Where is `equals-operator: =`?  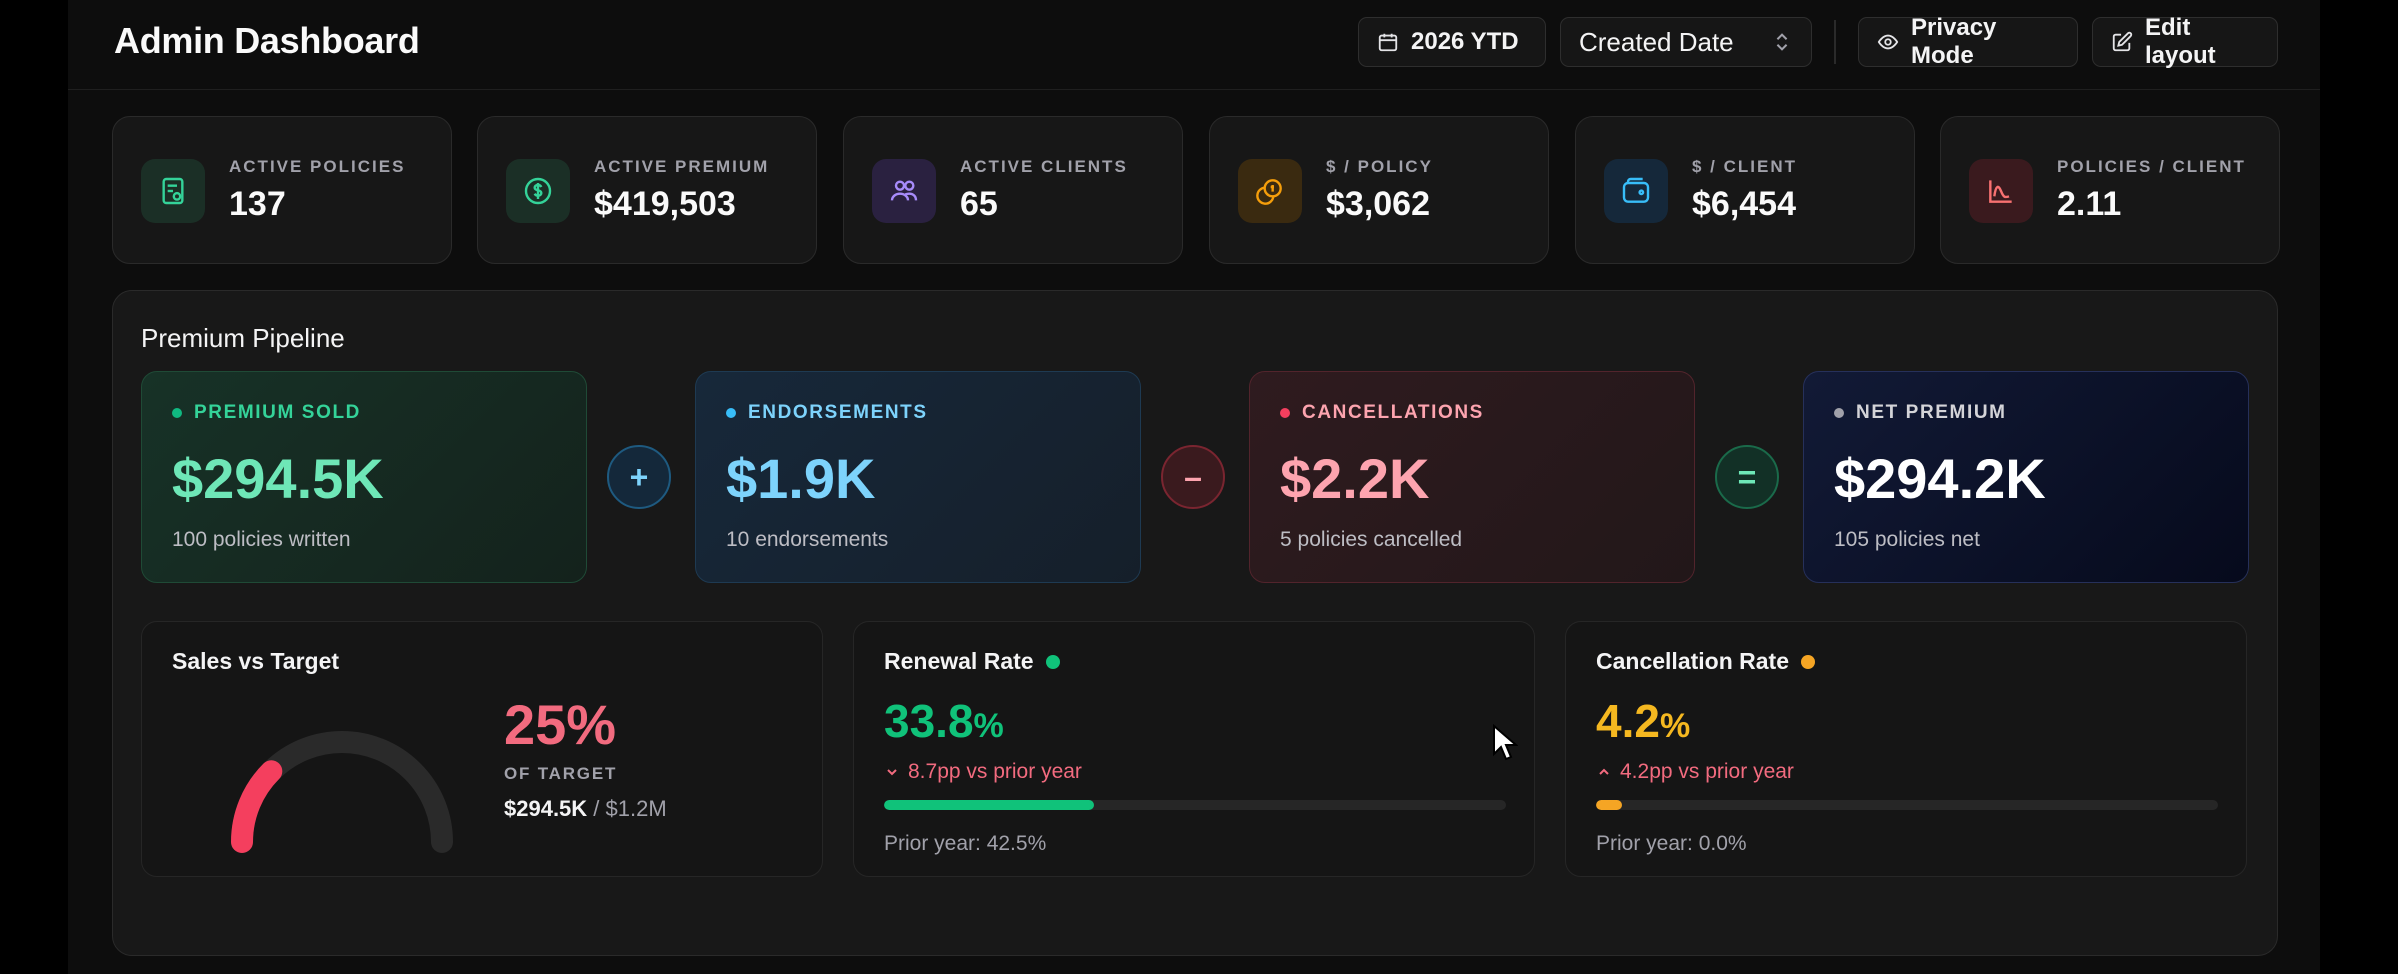
equals-operator: = is located at coordinates (1747, 477).